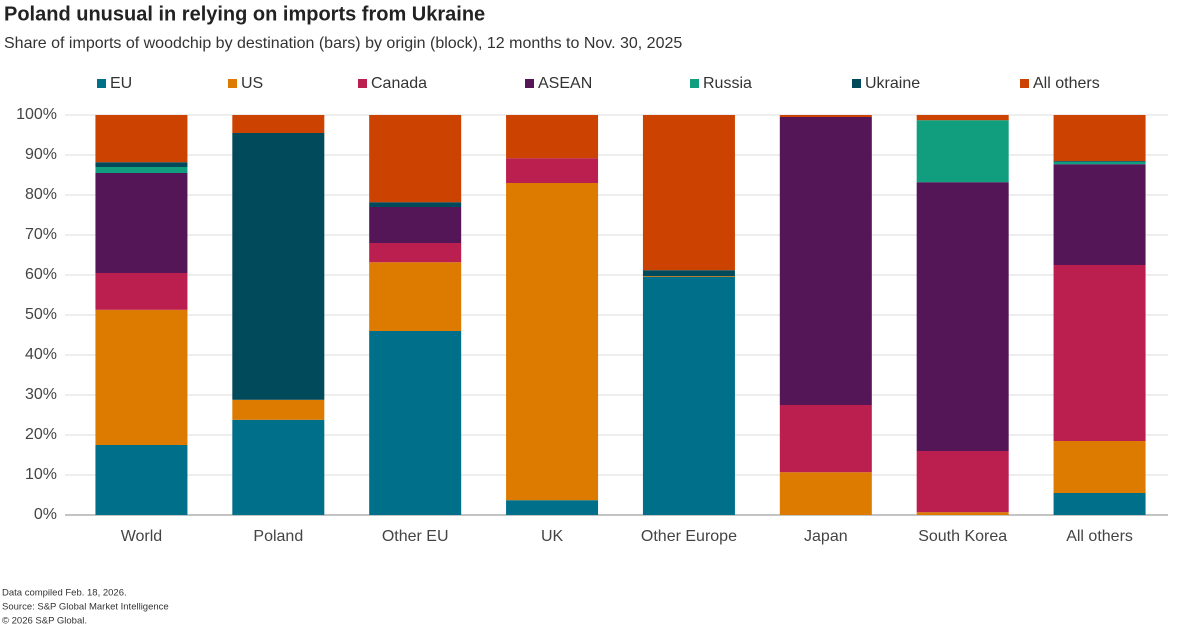 The width and height of the screenshot is (1200, 627). I want to click on x-tick-label: World, so click(142, 536).